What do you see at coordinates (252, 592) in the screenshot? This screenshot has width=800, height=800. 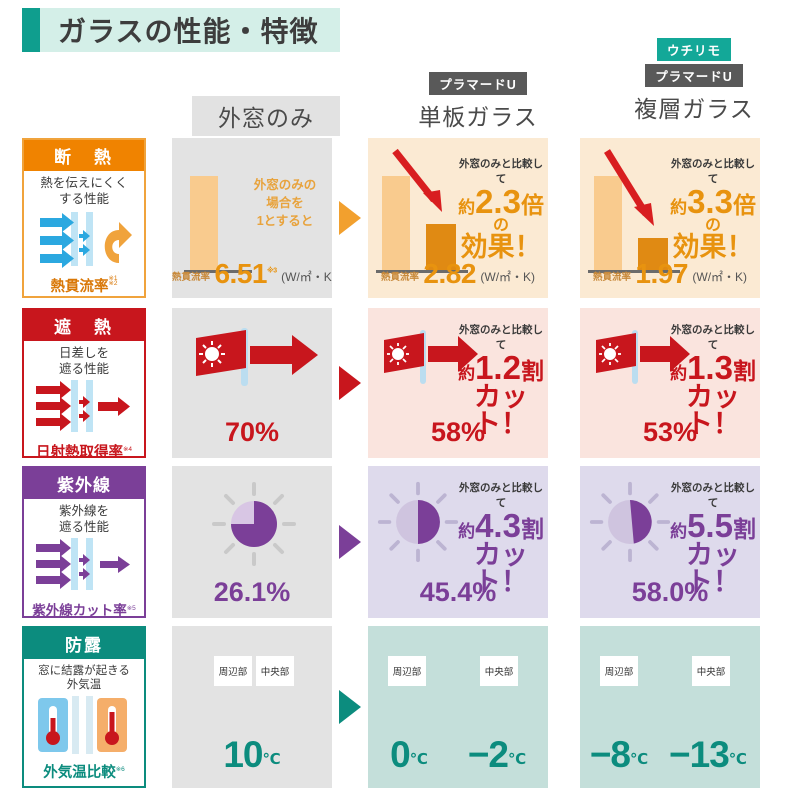 I see `value-uv-outer-only: 26.1%` at bounding box center [252, 592].